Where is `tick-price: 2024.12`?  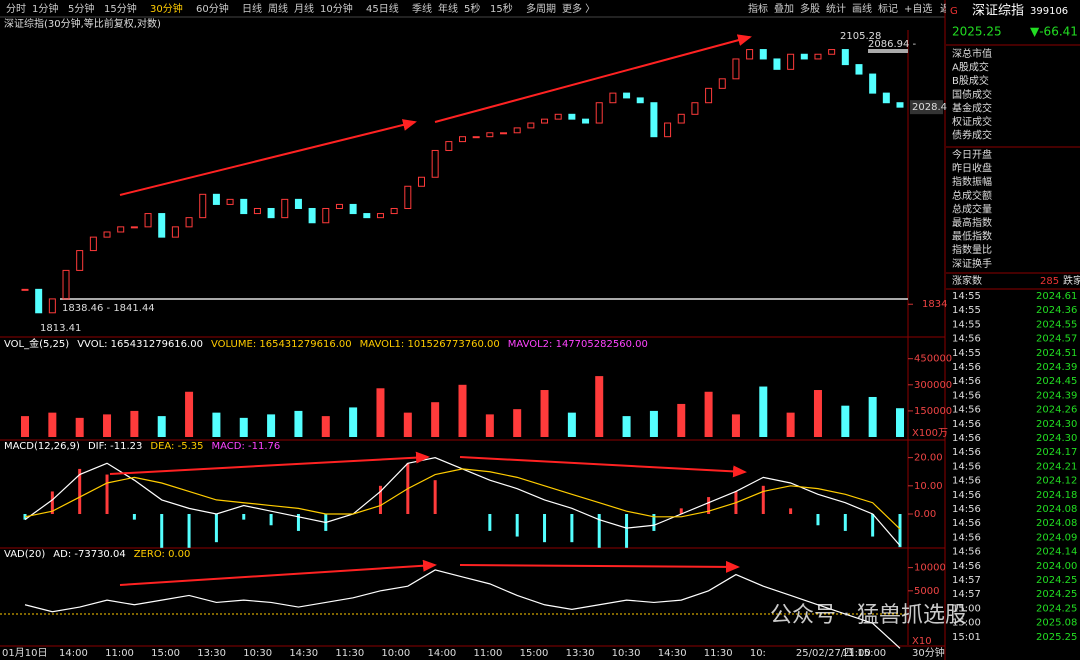 tick-price: 2024.12 is located at coordinates (1056, 481).